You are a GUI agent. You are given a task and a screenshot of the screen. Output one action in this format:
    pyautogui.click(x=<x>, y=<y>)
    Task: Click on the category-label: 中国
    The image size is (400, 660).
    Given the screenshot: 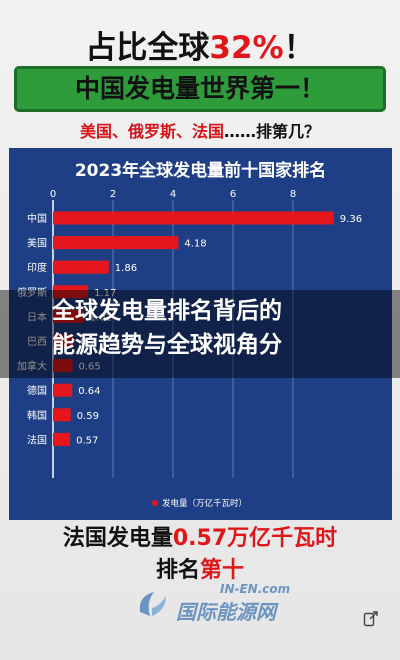 What is the action you would take?
    pyautogui.click(x=37, y=218)
    